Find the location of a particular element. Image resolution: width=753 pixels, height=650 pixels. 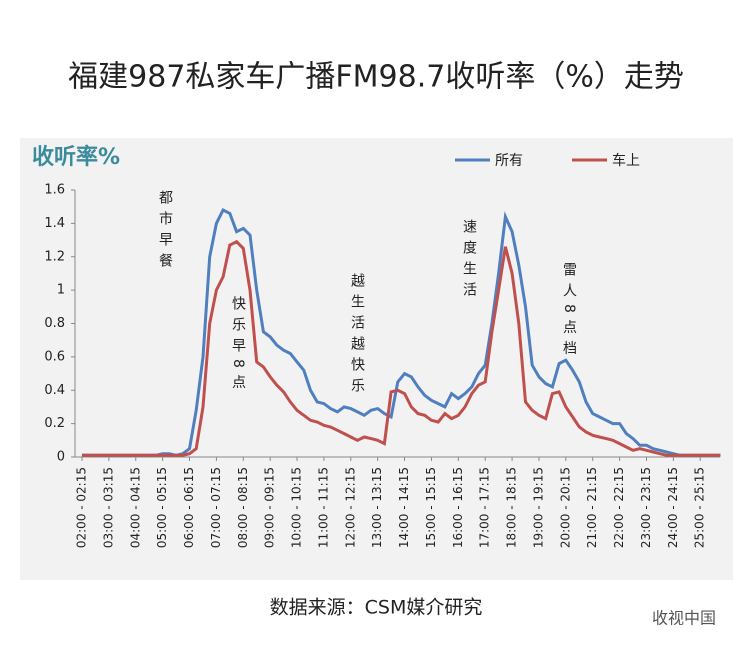

x-tick-label: 02:00 - 02:15 is located at coordinates (82, 507).